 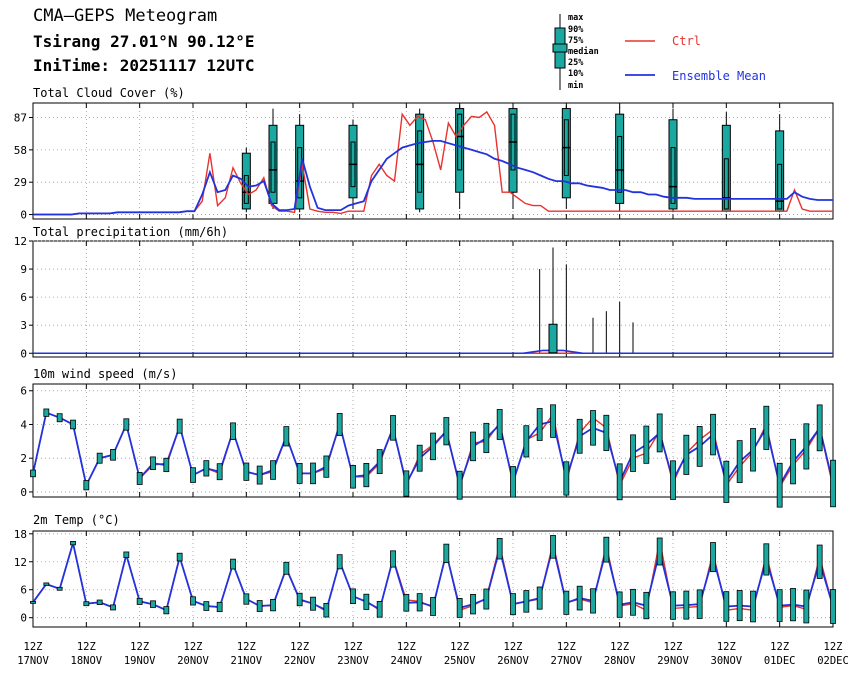 What do you see at coordinates (460, 661) in the screenshot?
I see `x-tick-label: 25NOV` at bounding box center [460, 661].